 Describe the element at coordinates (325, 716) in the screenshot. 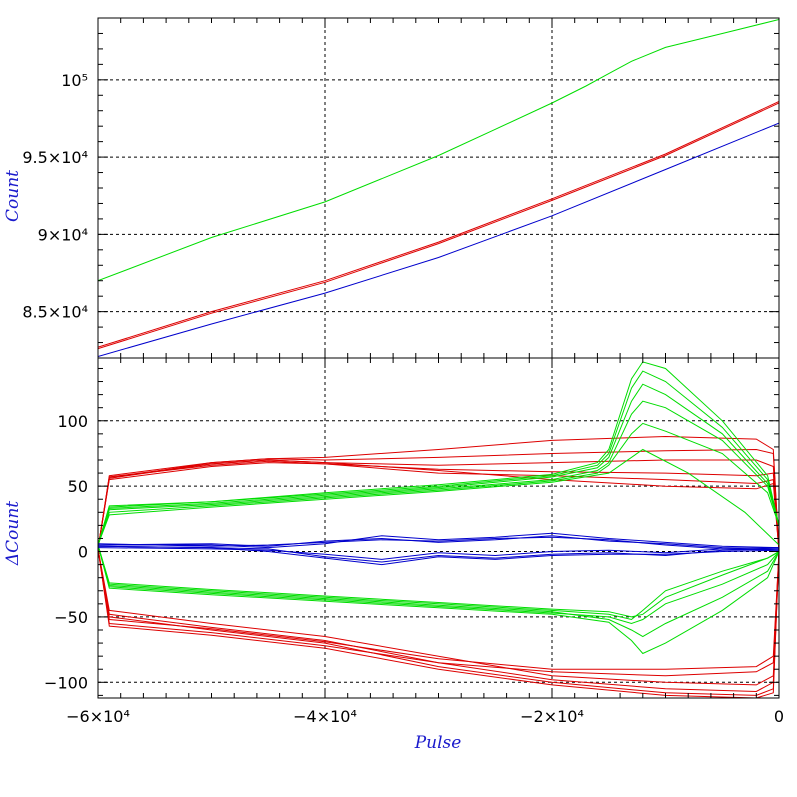

I see `x-tick-label: −4×10⁴` at that location.